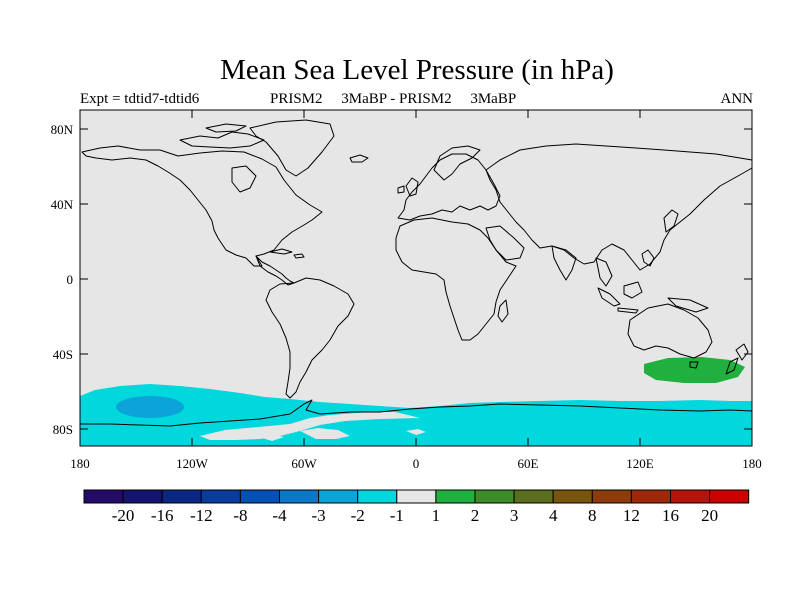 This screenshot has height=600, width=800. I want to click on label-bar-value: 12, so click(631, 515).